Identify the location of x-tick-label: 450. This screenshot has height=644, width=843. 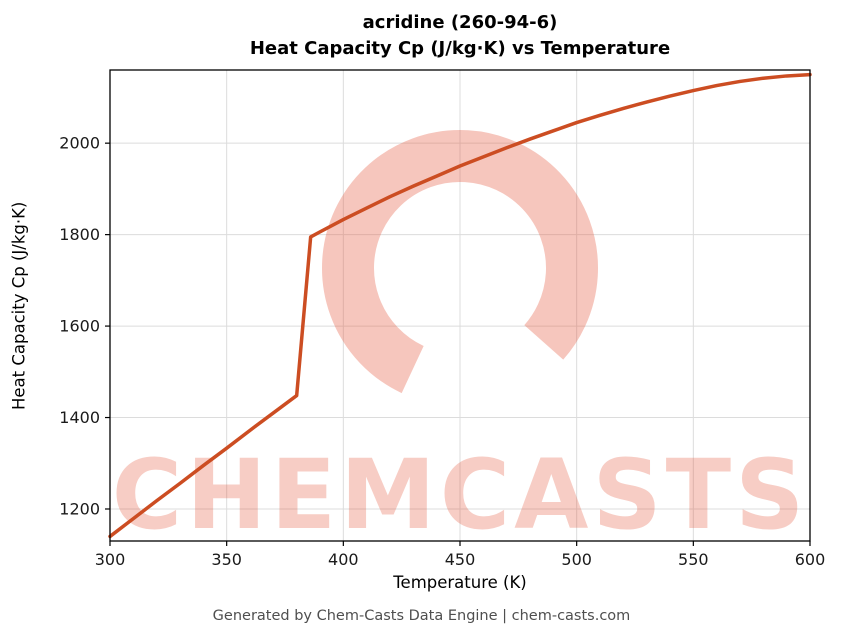
(460, 559).